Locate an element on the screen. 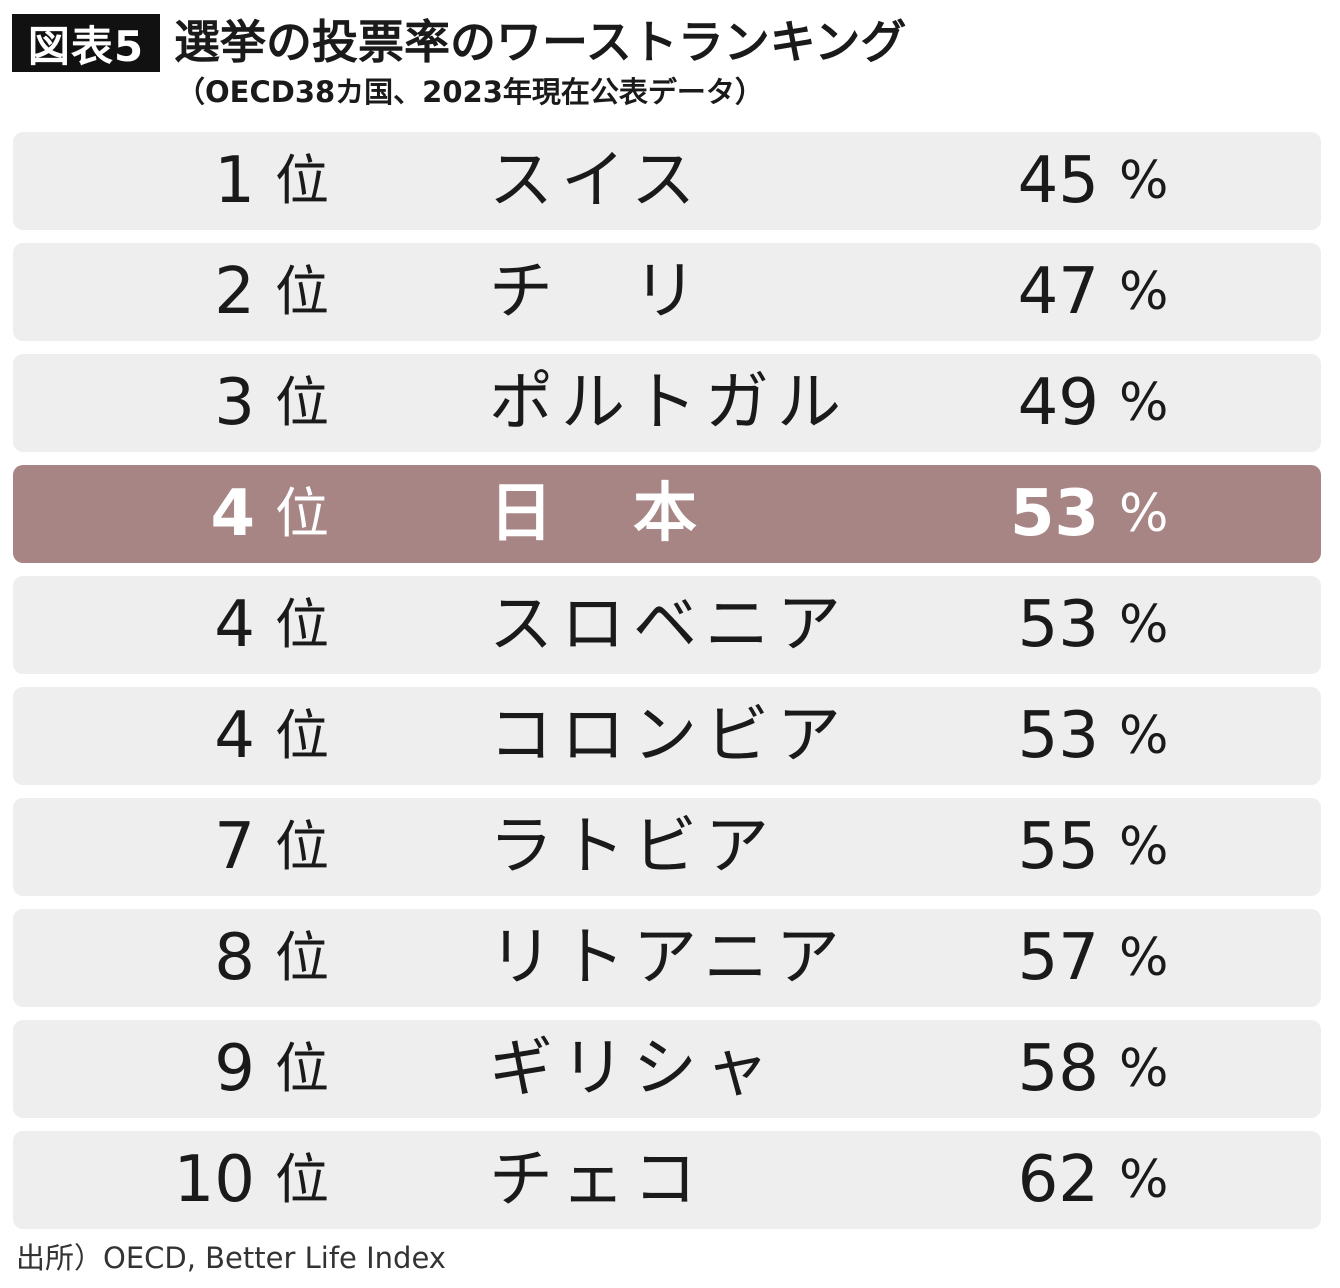 This screenshot has width=1340, height=1288. country-name: ギリシャ is located at coordinates (633, 1069).